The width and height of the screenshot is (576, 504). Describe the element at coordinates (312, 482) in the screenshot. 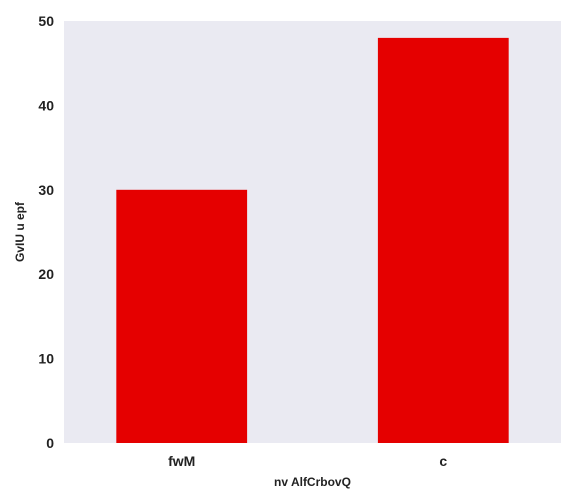

I see `x-axis-label: nv AlfCrbovQ` at that location.